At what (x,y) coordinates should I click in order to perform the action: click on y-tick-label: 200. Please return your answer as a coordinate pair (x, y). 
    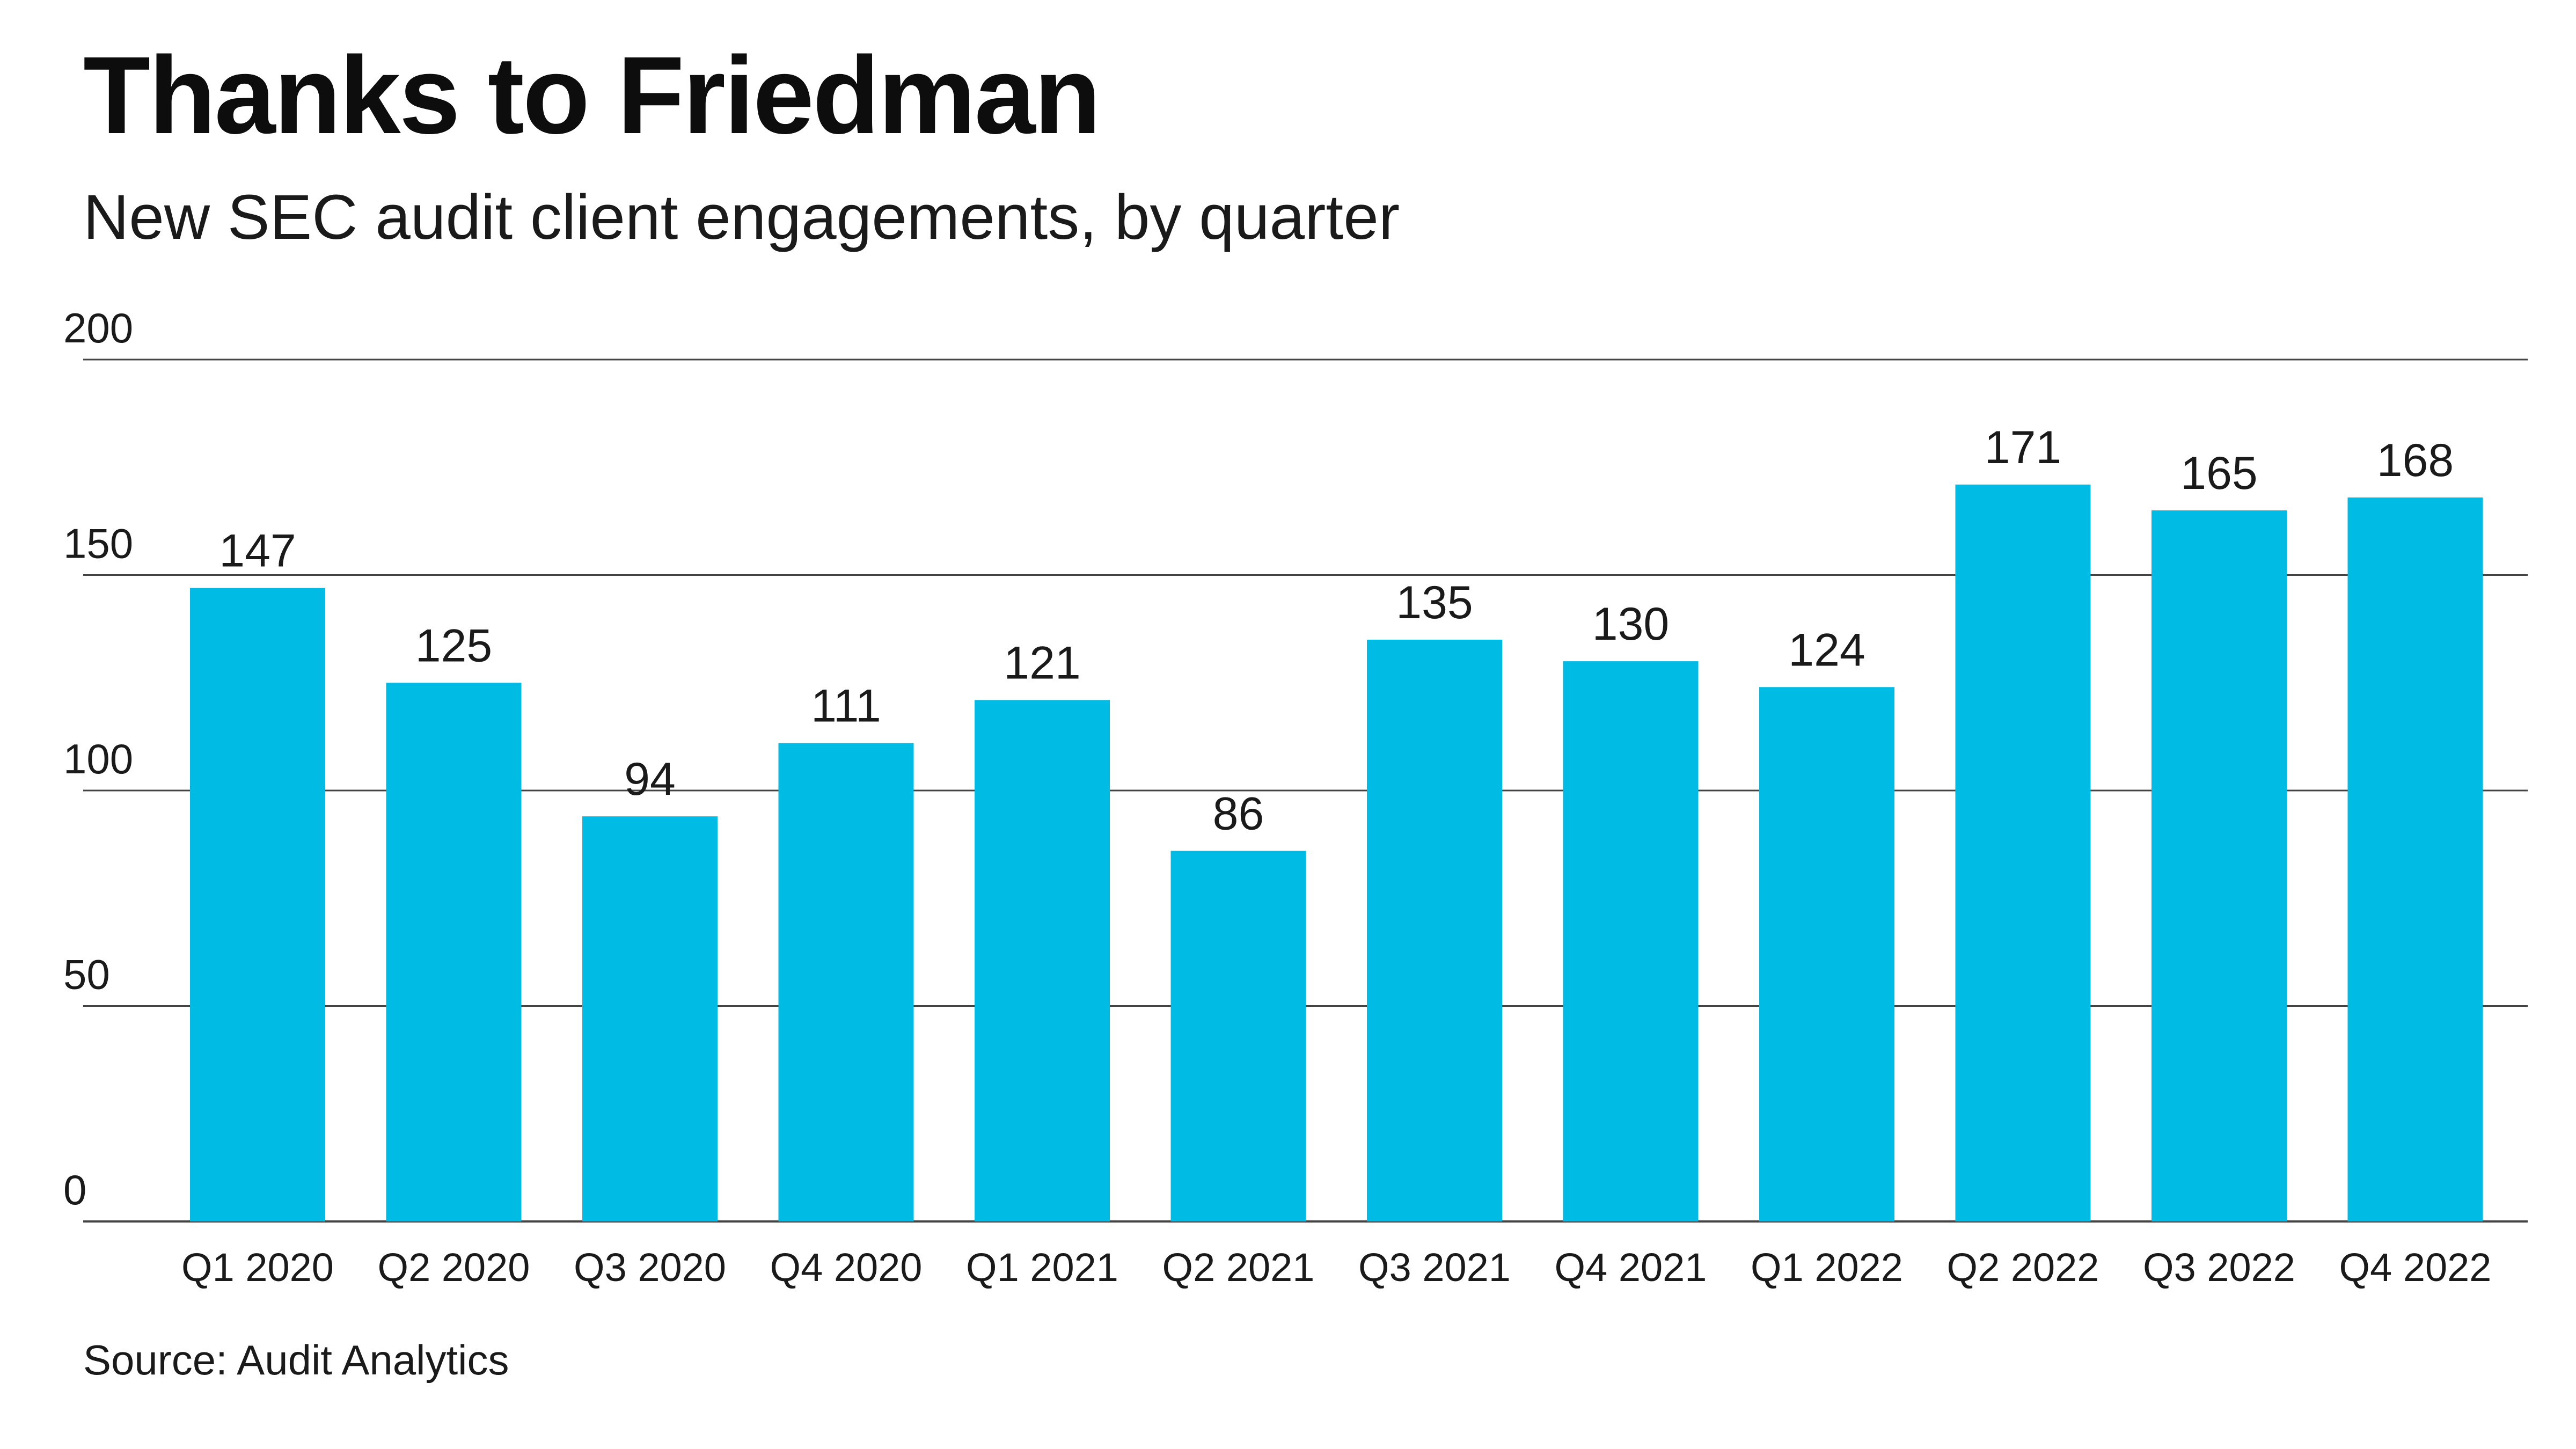
    Looking at the image, I should click on (98, 328).